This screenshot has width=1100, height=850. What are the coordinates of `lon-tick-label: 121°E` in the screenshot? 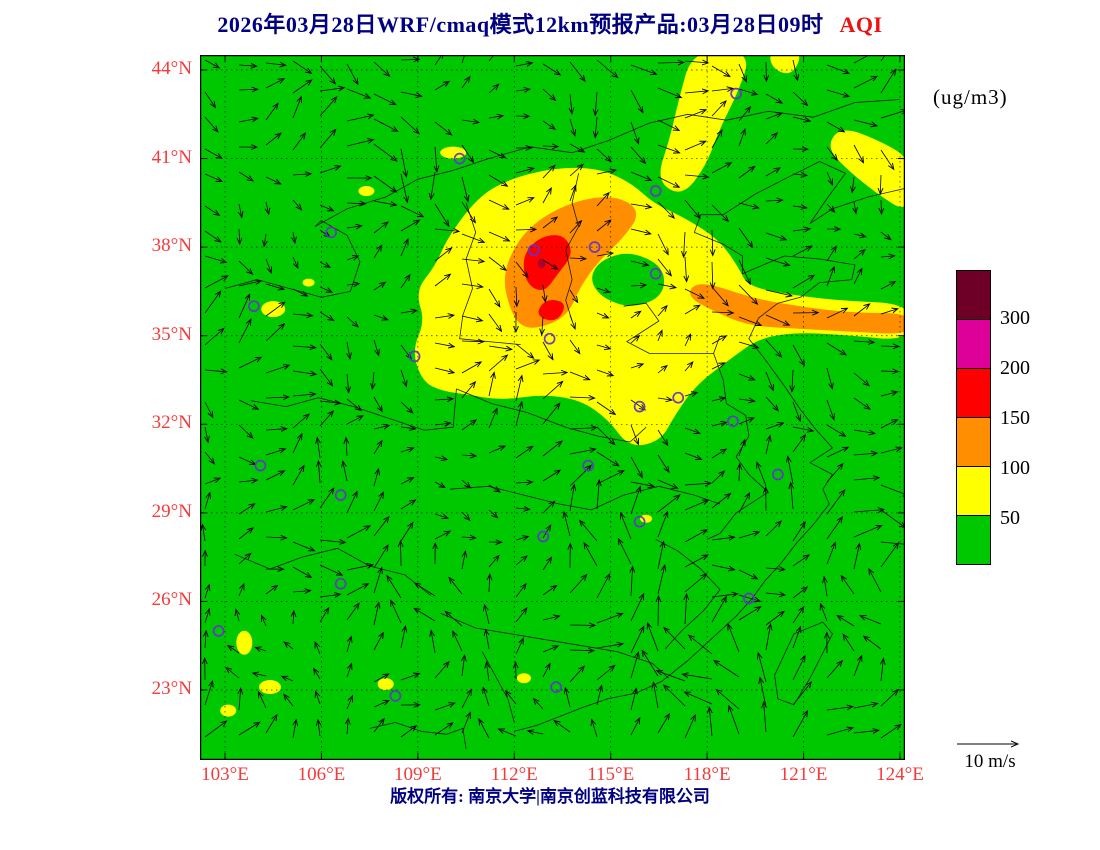 It's located at (803, 774).